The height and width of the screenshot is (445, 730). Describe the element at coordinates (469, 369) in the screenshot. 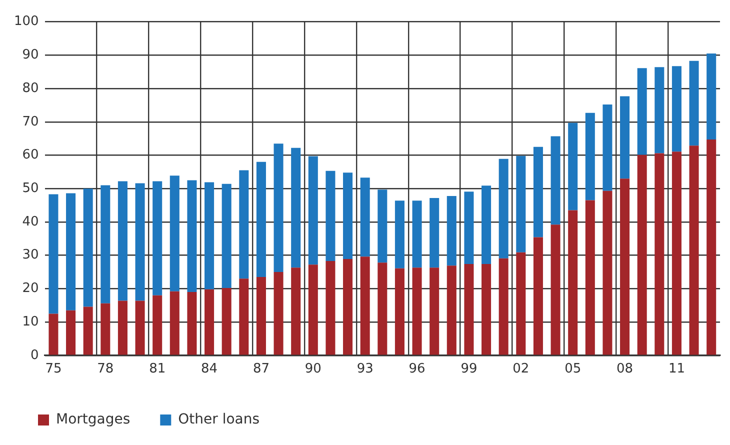

I see `x-tick-label: 99` at that location.